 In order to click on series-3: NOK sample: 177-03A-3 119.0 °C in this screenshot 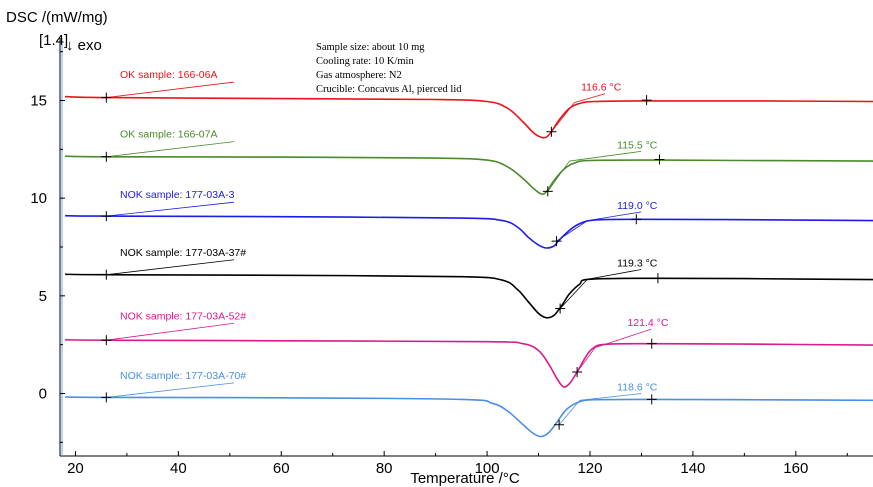, I will do `click(469, 219)`.